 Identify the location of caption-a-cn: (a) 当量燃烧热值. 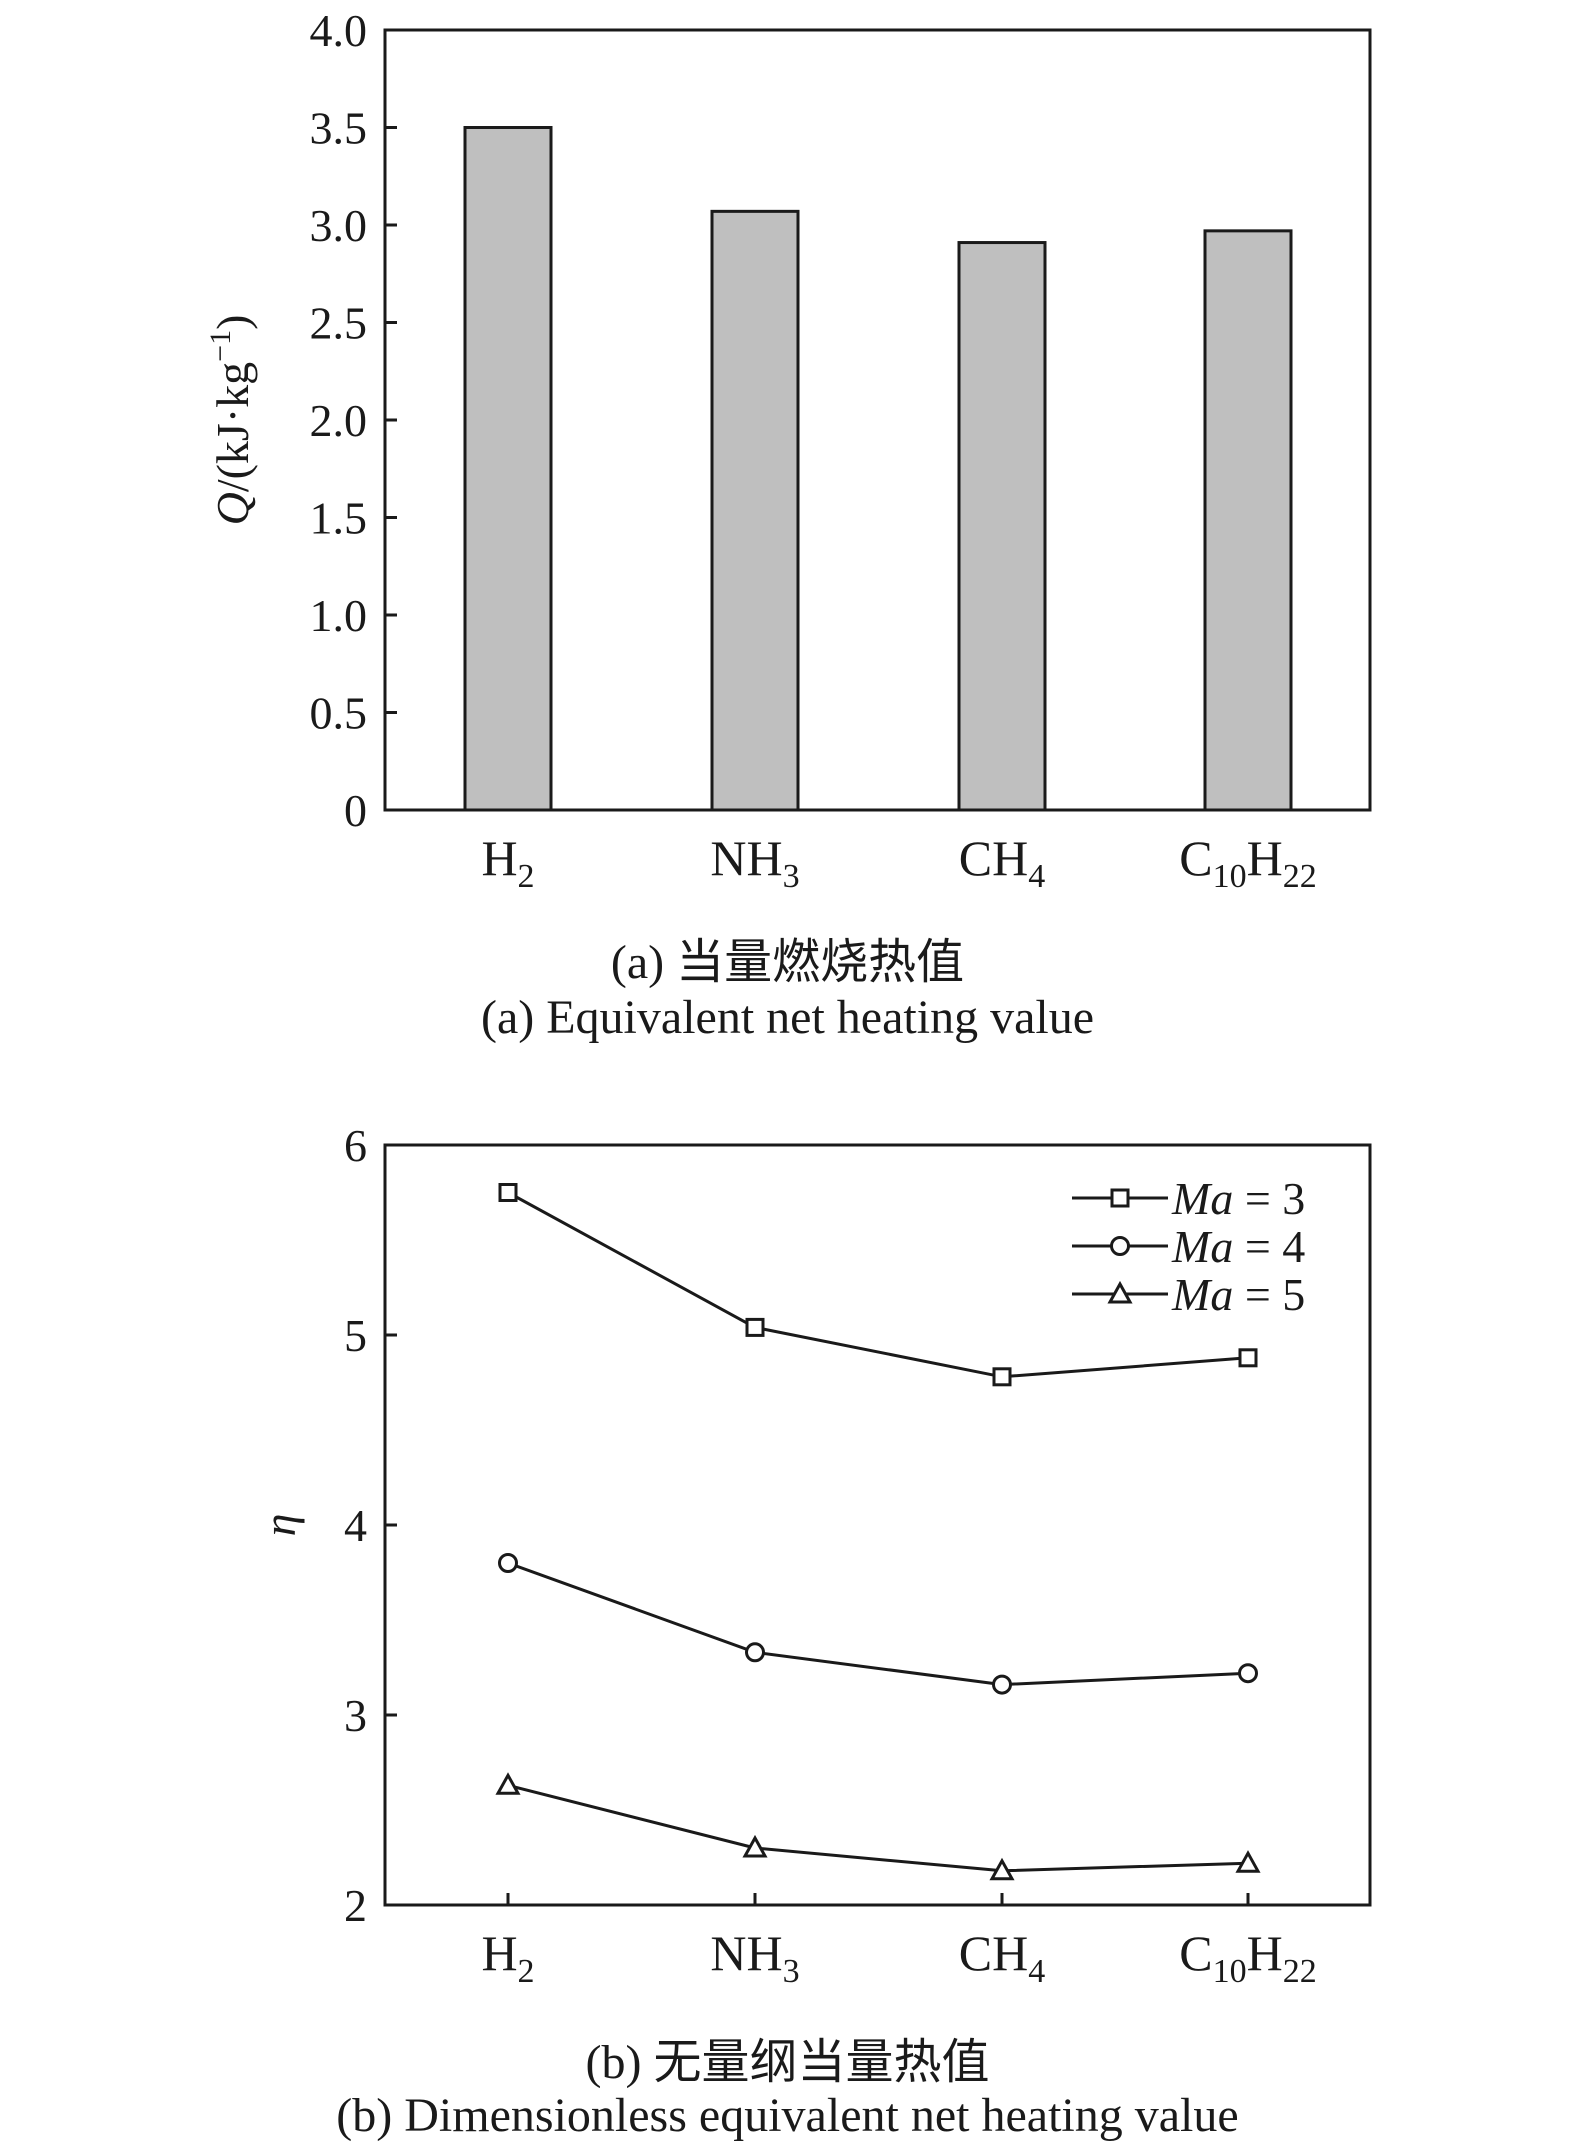
(787, 962).